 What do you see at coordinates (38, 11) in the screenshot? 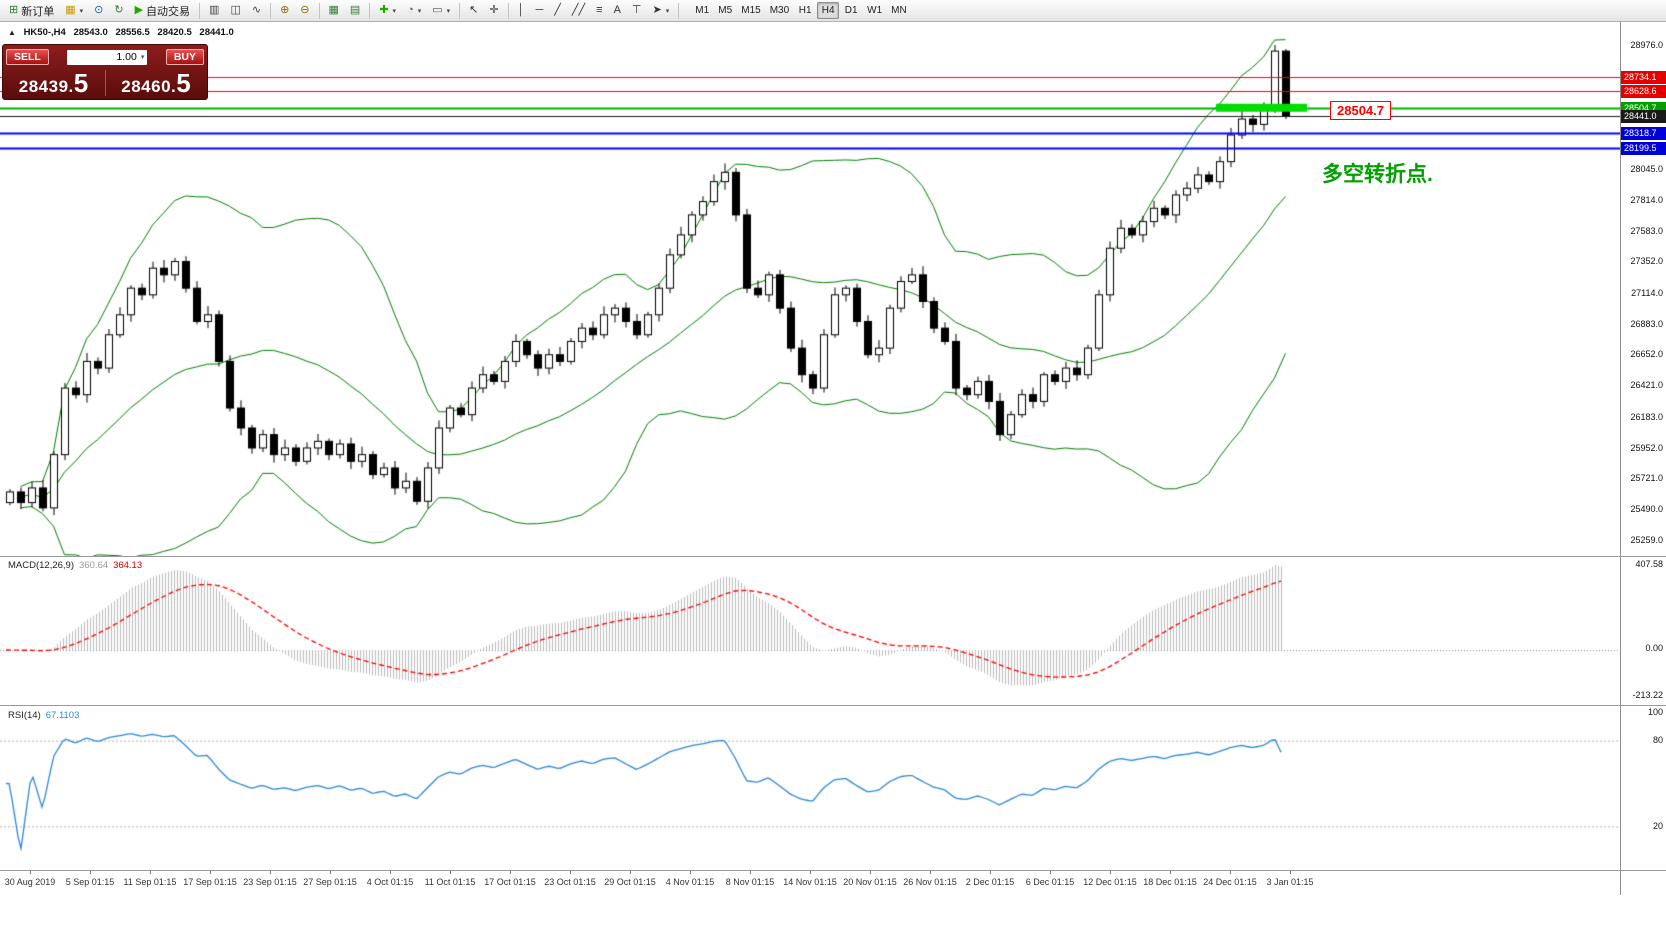
I see `new-order-label: 新订单` at bounding box center [38, 11].